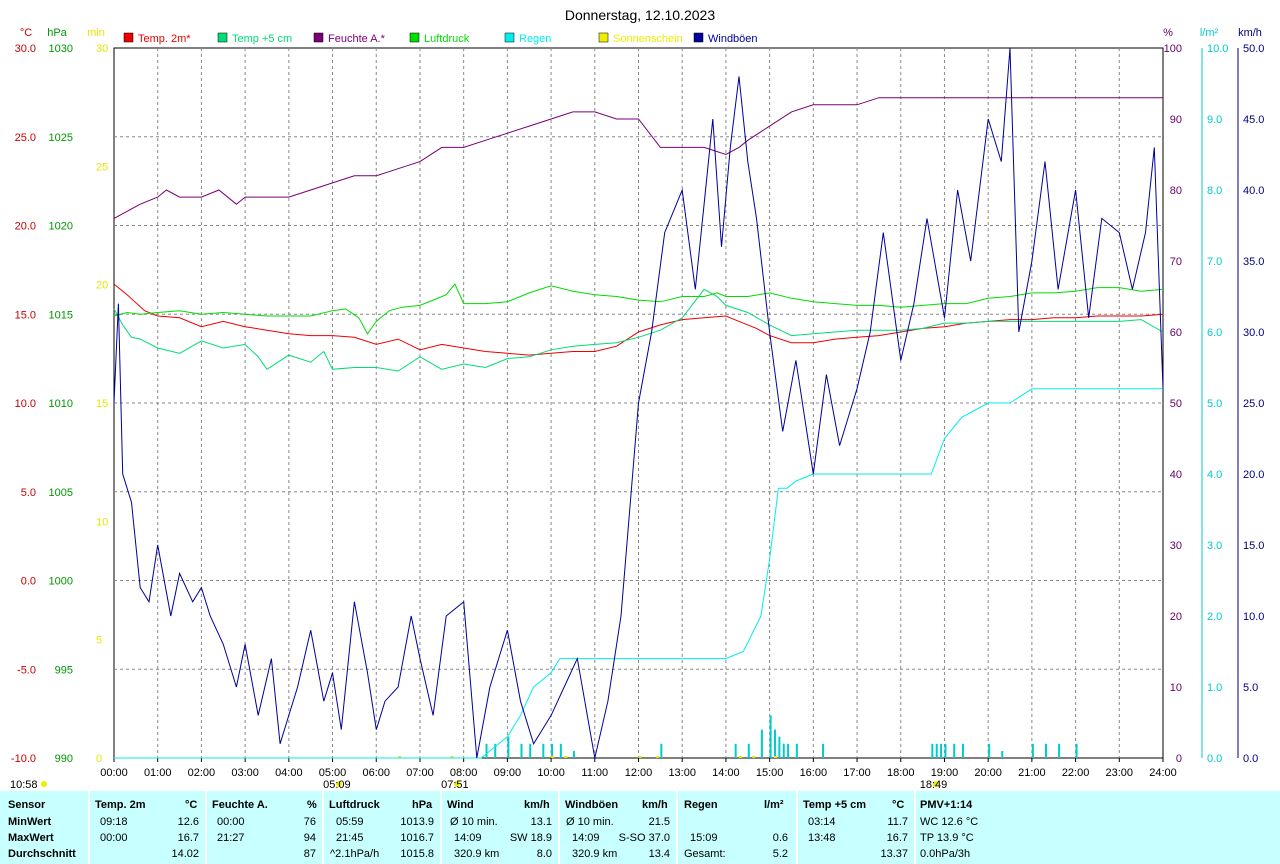 The image size is (1280, 864). Describe the element at coordinates (417, 854) in the screenshot. I see `pressure-avg-val: 1015.8` at that location.